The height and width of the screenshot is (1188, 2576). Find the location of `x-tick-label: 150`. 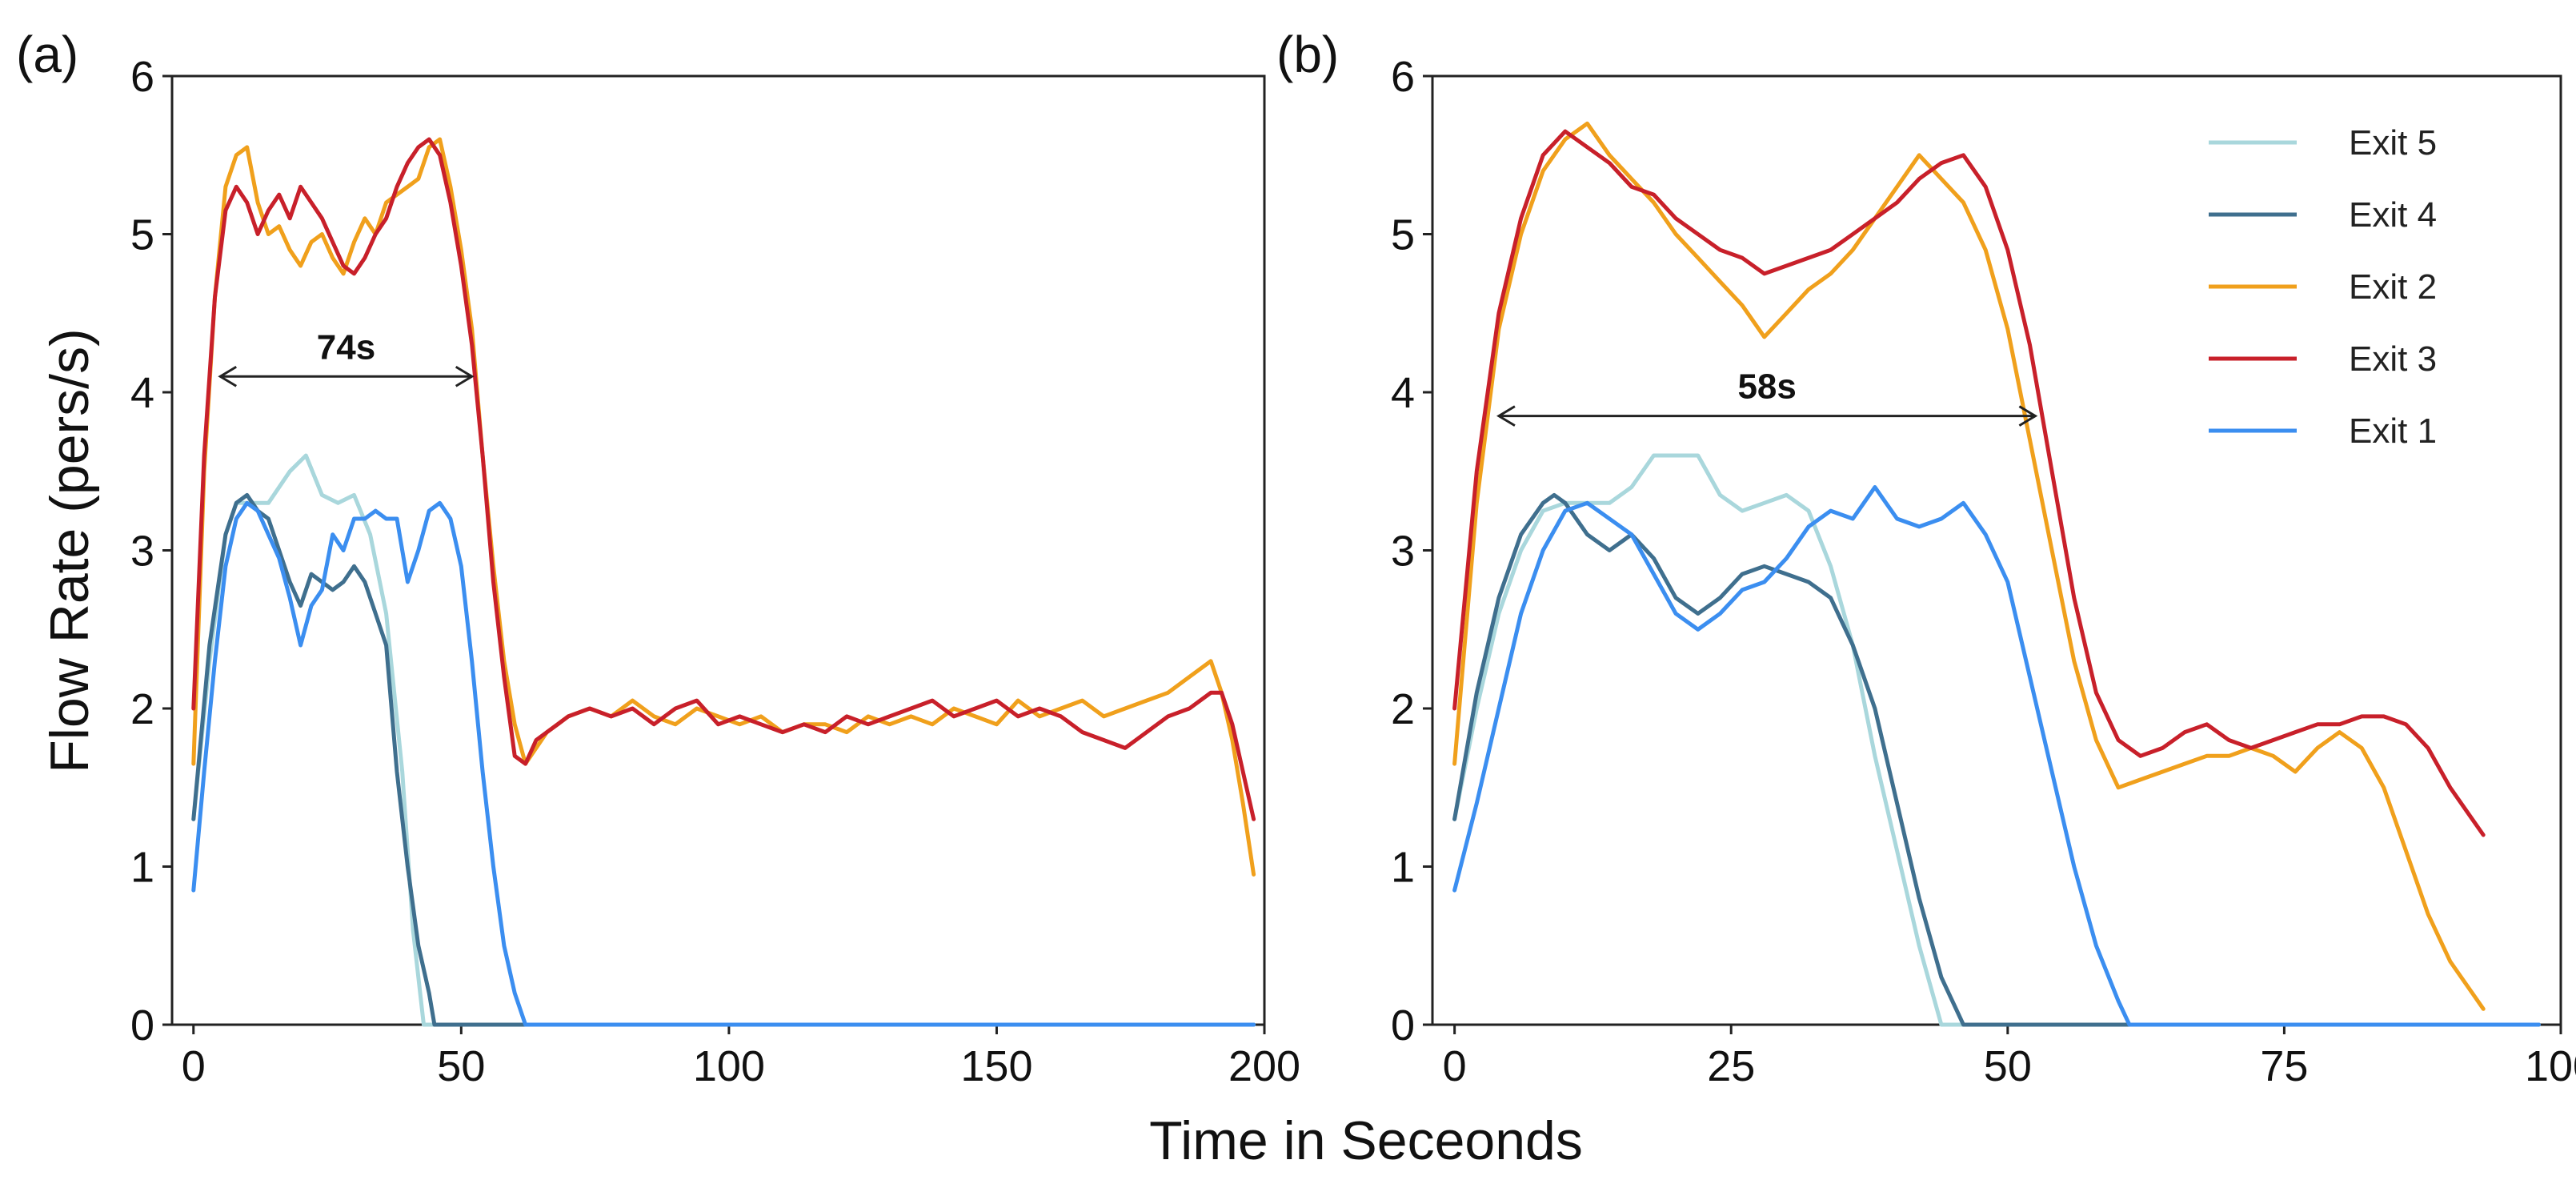

x-tick-label: 150 is located at coordinates (996, 1066).